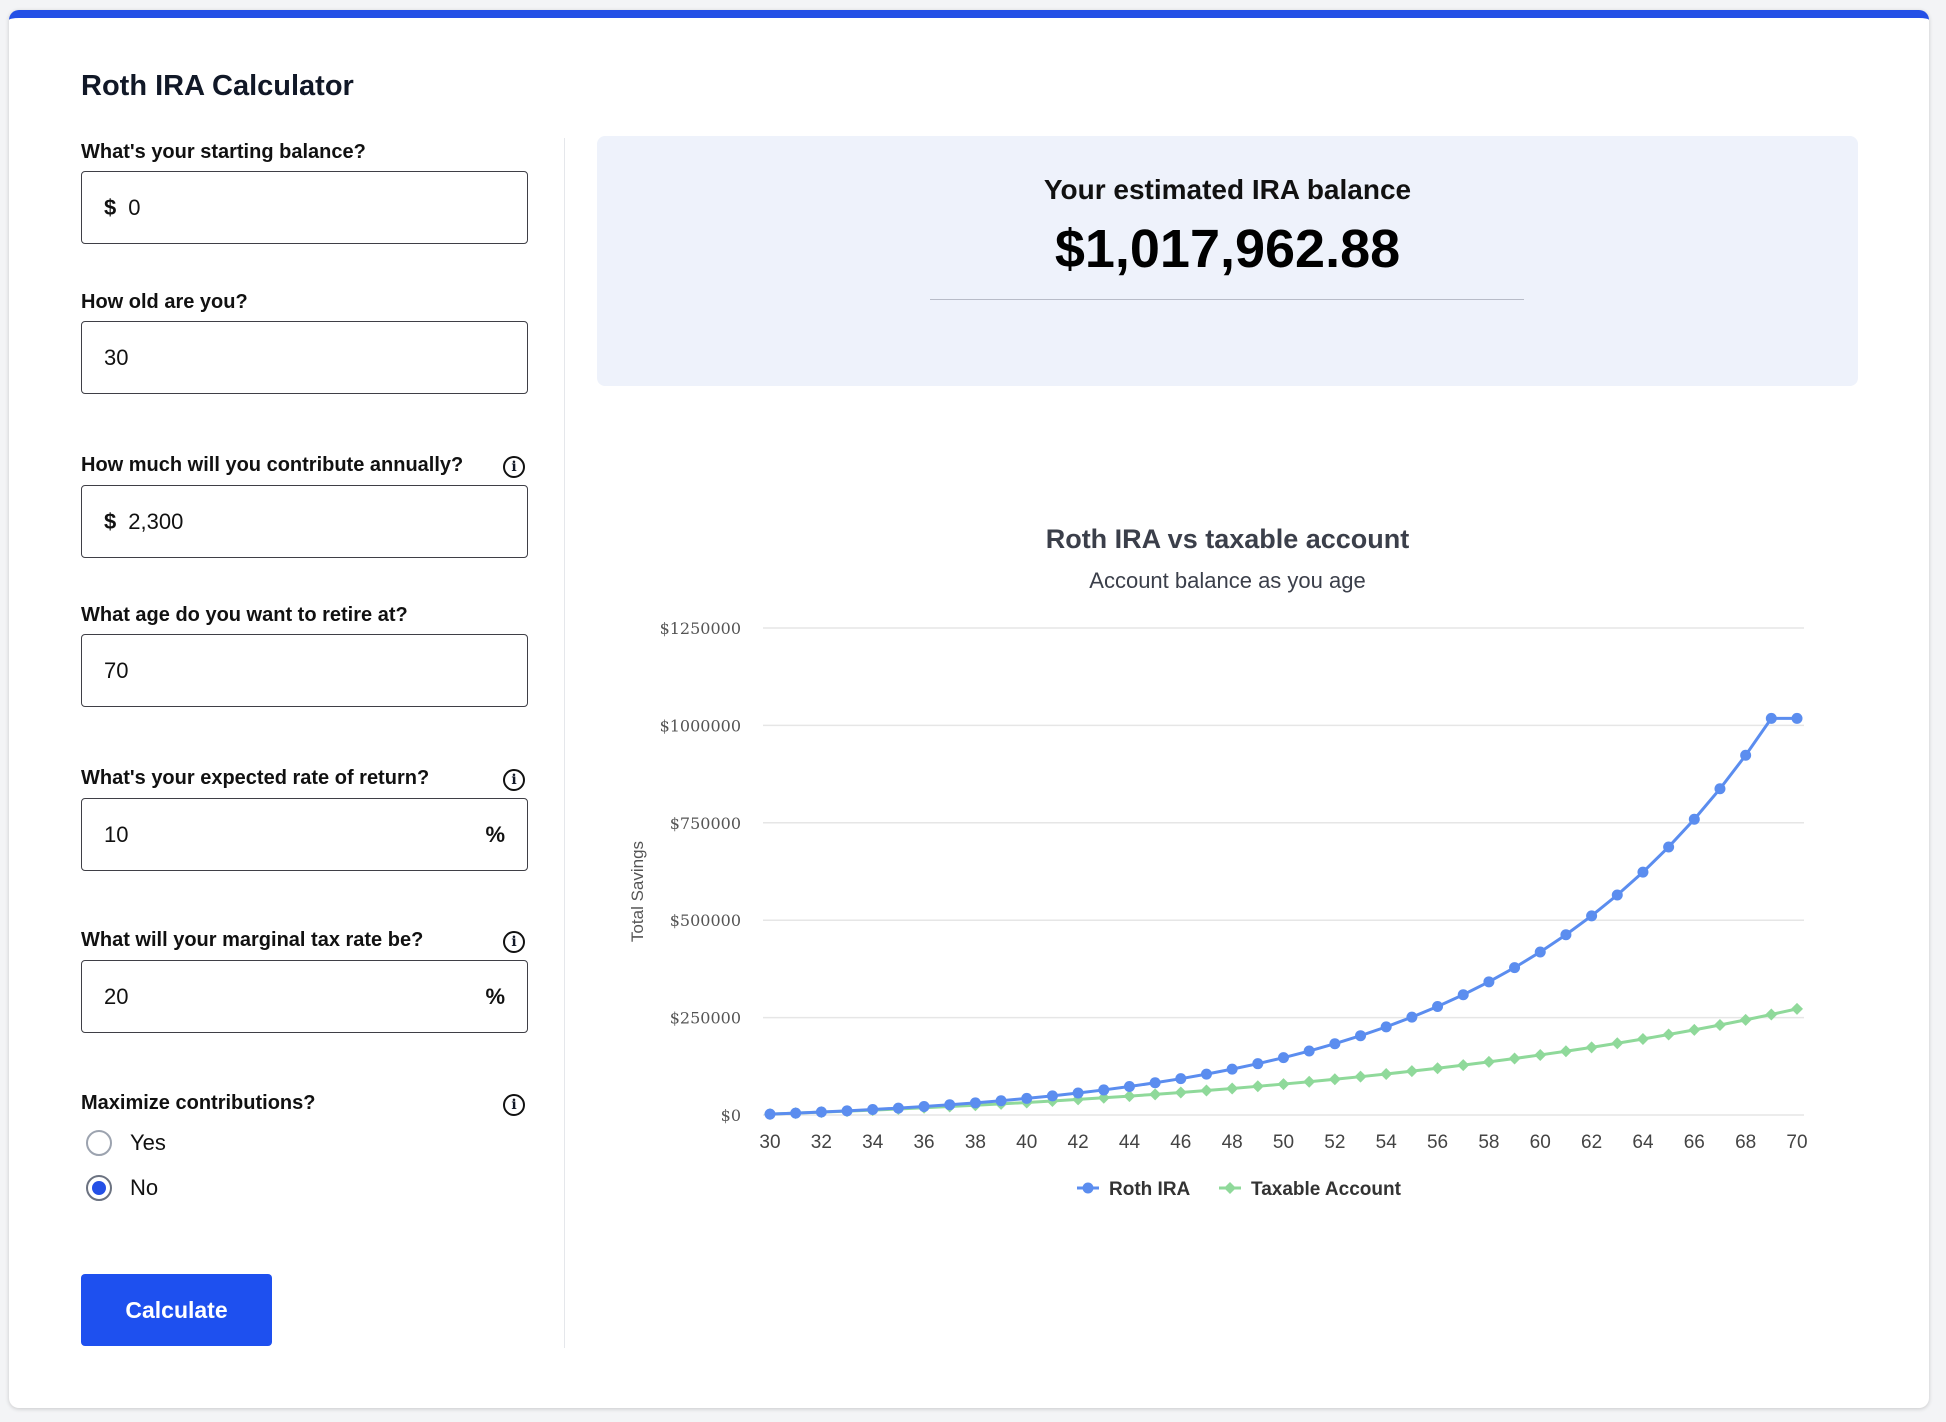 The image size is (1946, 1422). What do you see at coordinates (1334, 1142) in the screenshot?
I see `x-tick-label: 52` at bounding box center [1334, 1142].